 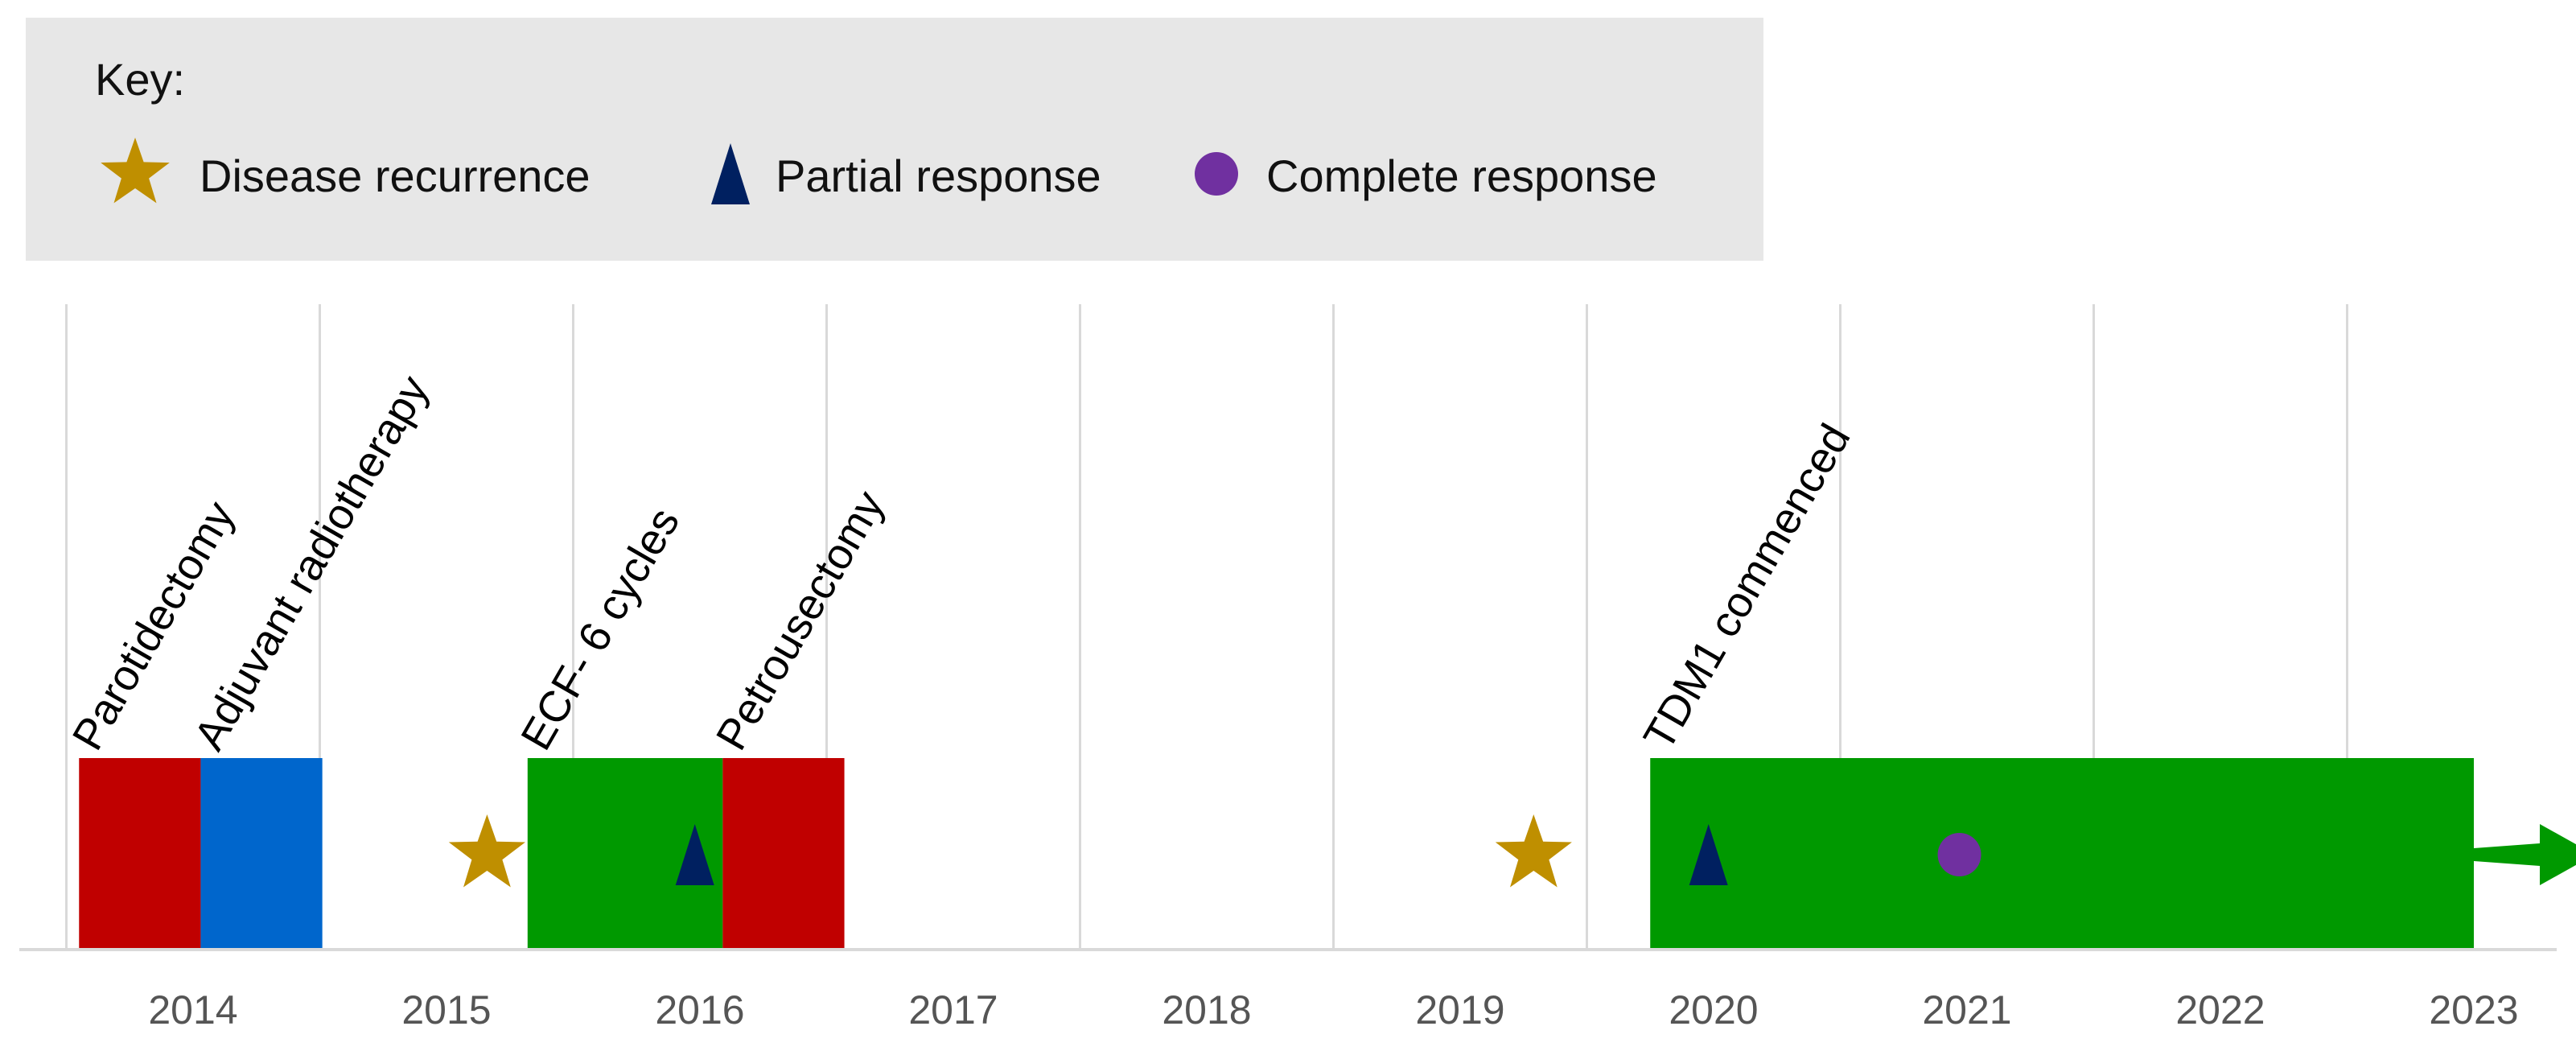 I want to click on x-tick-label: 2022, so click(x=2220, y=1009).